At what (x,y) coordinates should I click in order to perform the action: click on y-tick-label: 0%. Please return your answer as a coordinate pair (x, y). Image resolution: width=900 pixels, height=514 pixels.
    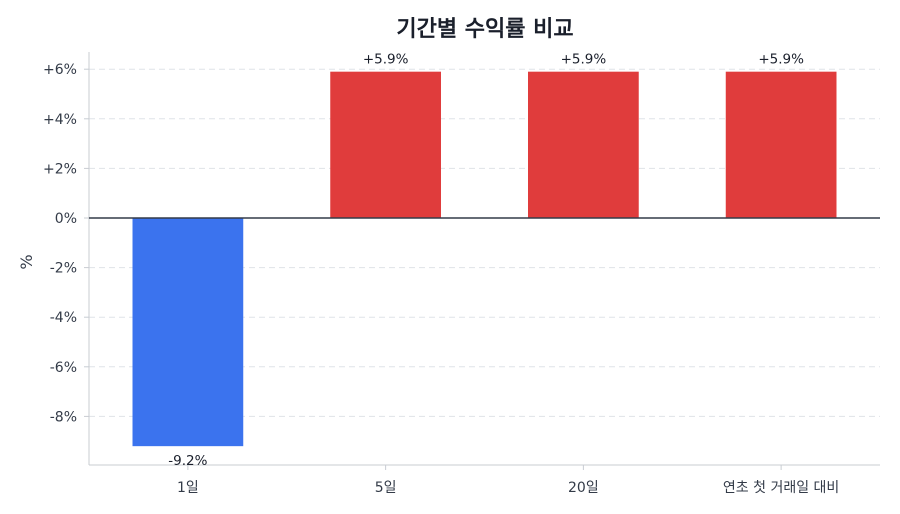
    Looking at the image, I should click on (66, 219).